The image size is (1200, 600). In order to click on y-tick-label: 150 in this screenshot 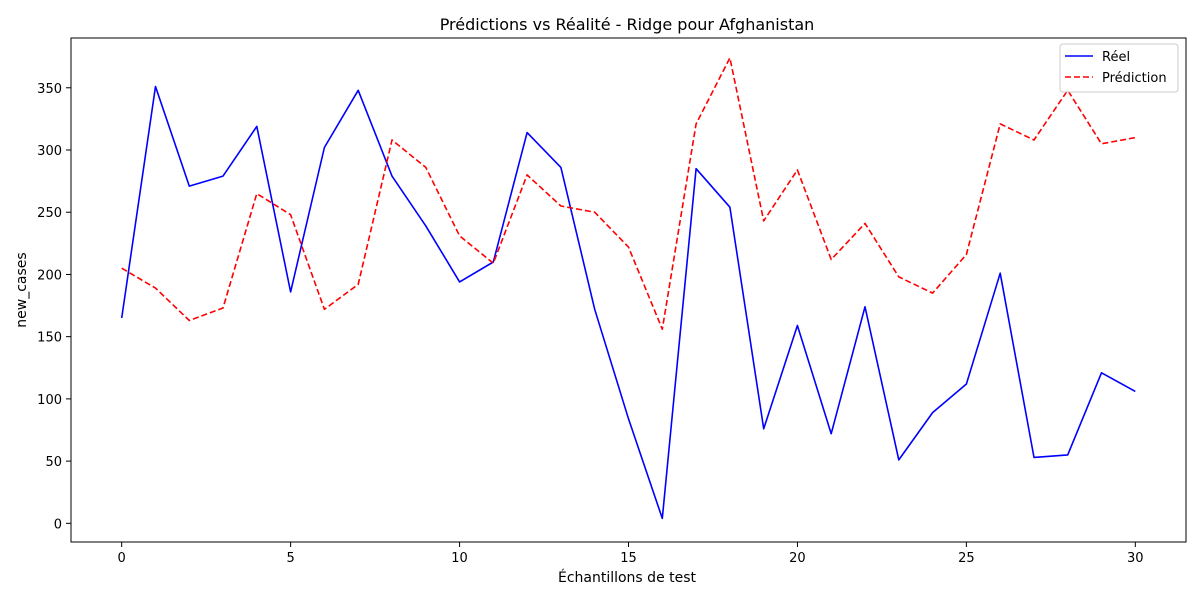, I will do `click(49, 338)`.